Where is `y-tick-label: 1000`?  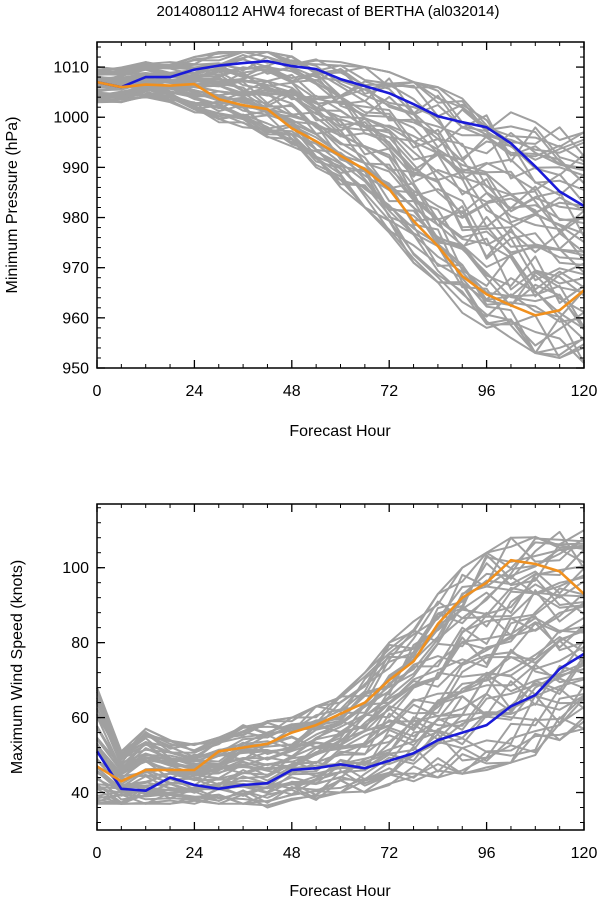
y-tick-label: 1000 is located at coordinates (71, 118).